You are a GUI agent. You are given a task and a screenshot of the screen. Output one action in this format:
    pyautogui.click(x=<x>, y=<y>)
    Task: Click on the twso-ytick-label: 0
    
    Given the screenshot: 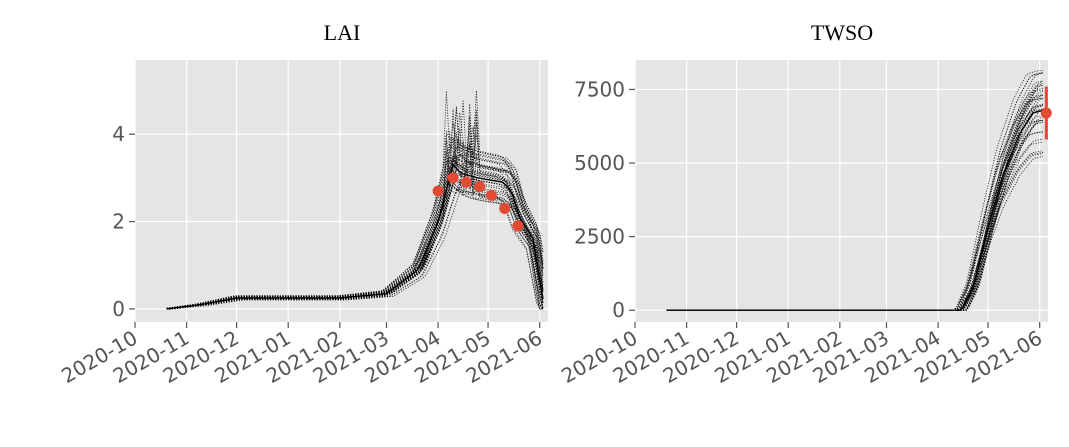 What is the action you would take?
    pyautogui.click(x=618, y=310)
    